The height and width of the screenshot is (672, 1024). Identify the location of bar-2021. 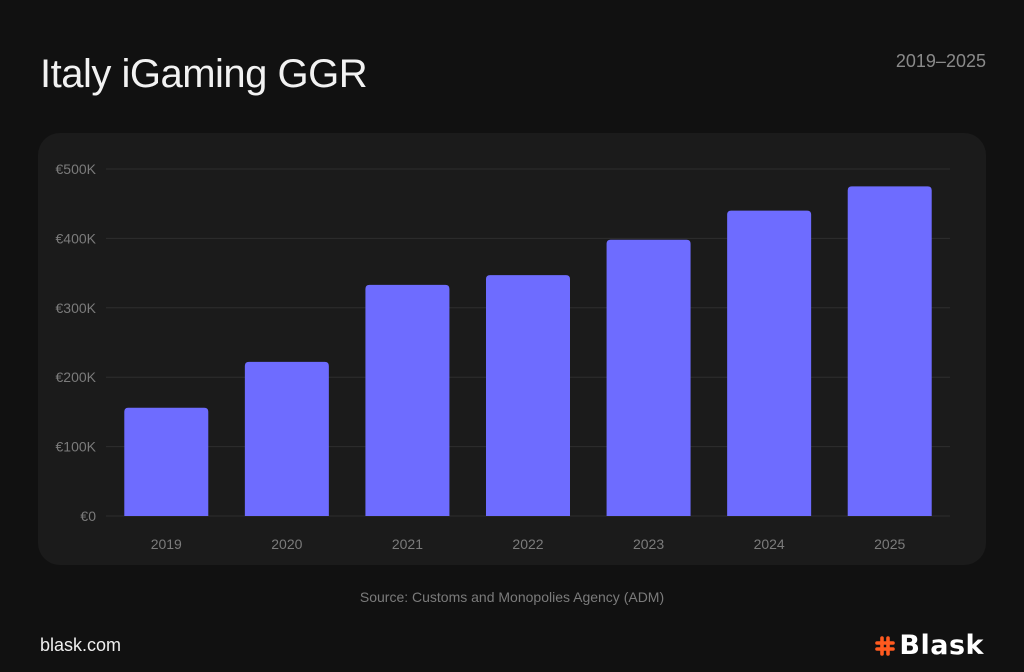
(407, 400).